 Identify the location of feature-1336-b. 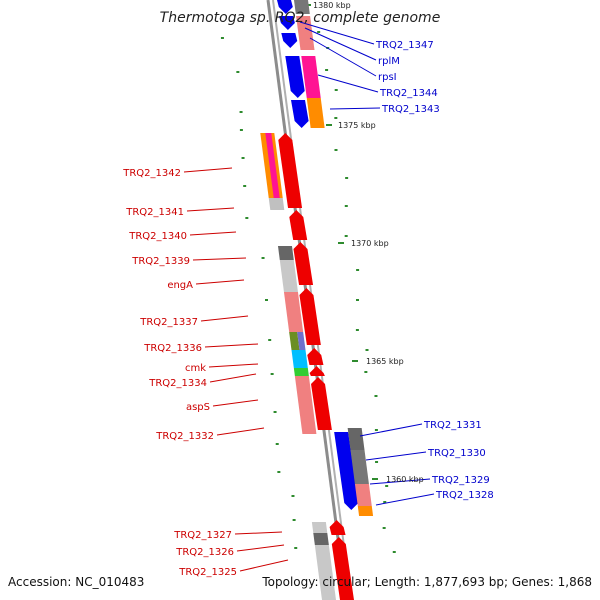
(301, 341).